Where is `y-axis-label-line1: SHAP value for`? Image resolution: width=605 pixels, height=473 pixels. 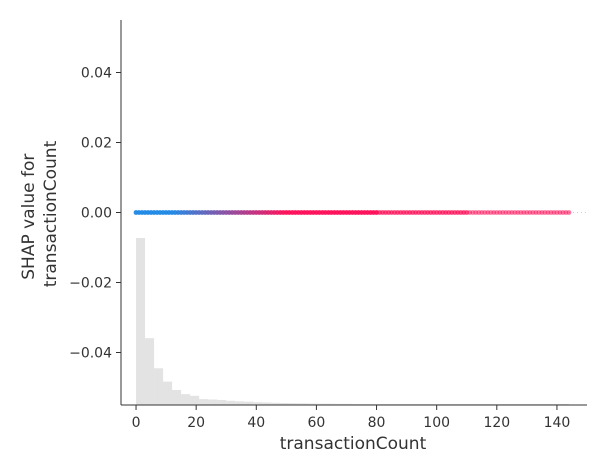
y-axis-label-line1: SHAP value for is located at coordinates (29, 217).